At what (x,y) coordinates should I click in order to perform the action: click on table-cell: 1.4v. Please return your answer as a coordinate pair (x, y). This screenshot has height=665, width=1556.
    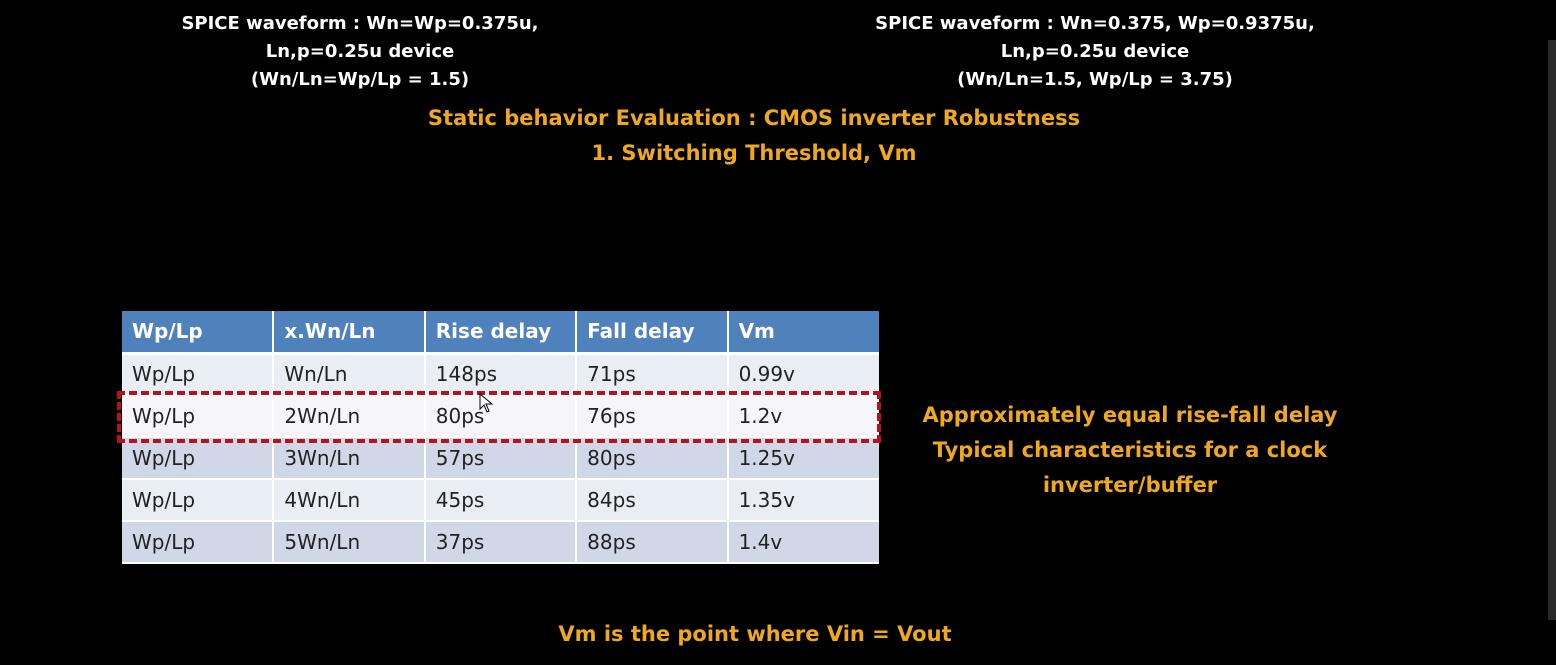
    Looking at the image, I should click on (803, 542).